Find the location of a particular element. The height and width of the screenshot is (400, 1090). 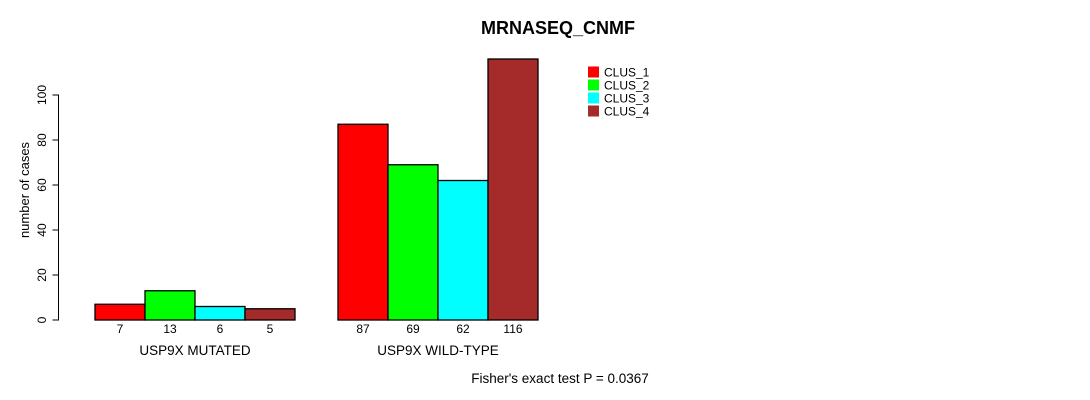

chart-title: MRNASEQ_CNMF is located at coordinates (558, 28).